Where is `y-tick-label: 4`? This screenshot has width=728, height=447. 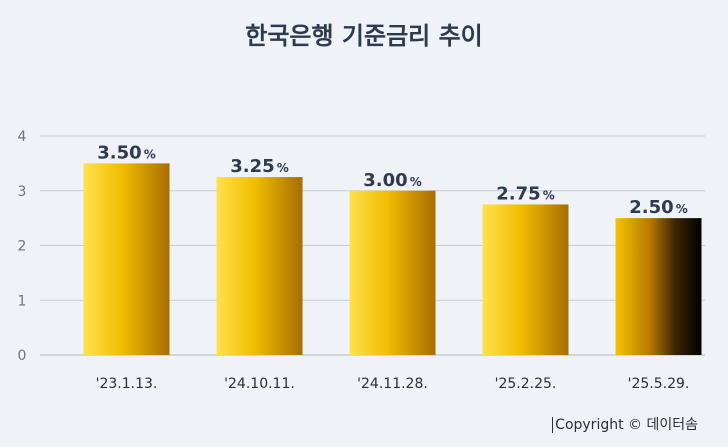 y-tick-label: 4 is located at coordinates (22, 137).